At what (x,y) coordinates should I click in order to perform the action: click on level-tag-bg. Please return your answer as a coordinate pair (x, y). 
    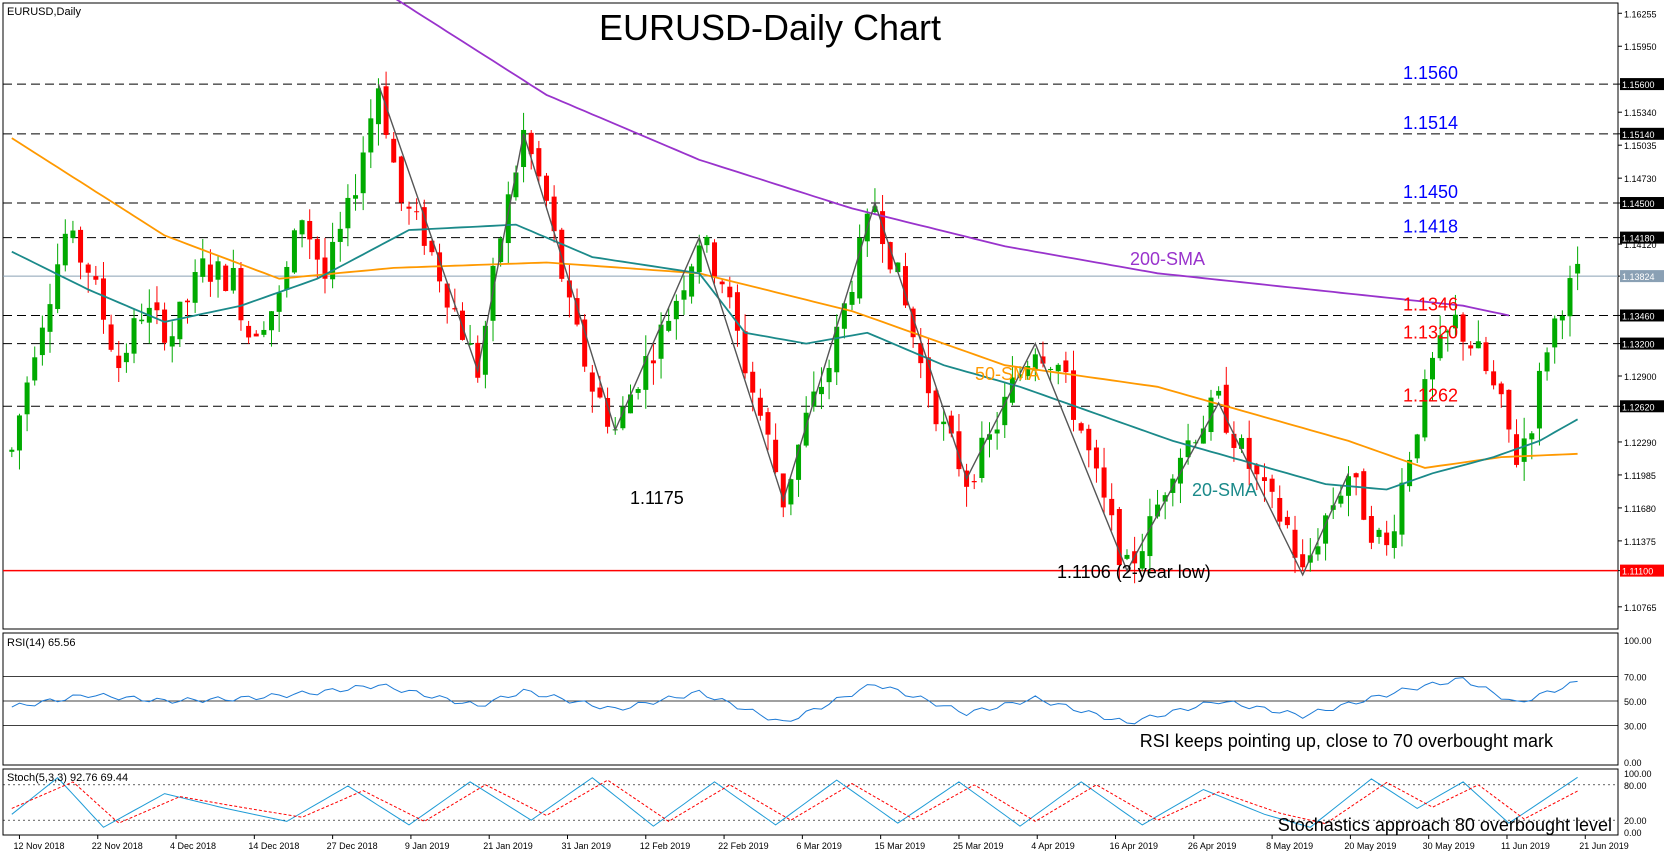
    Looking at the image, I should click on (1642, 237).